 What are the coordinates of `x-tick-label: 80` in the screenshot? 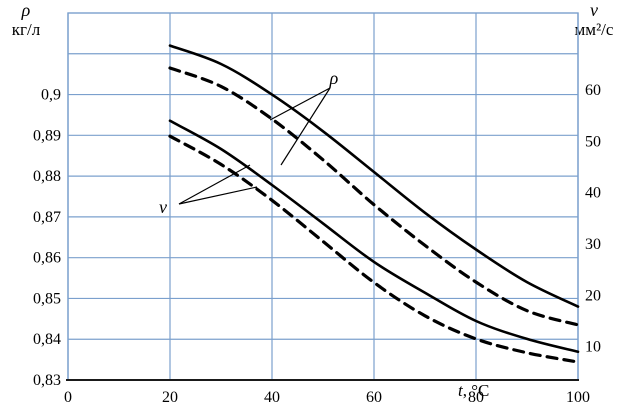 It's located at (476, 397).